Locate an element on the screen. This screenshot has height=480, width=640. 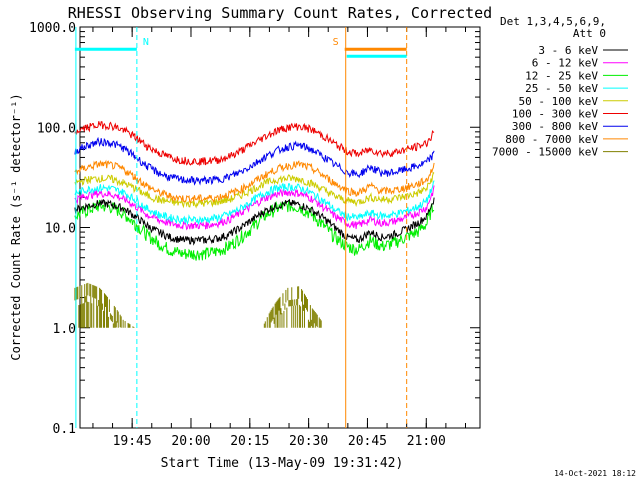
timestamp-stamp: 14-Oct-2021 18:12 is located at coordinates (595, 473).